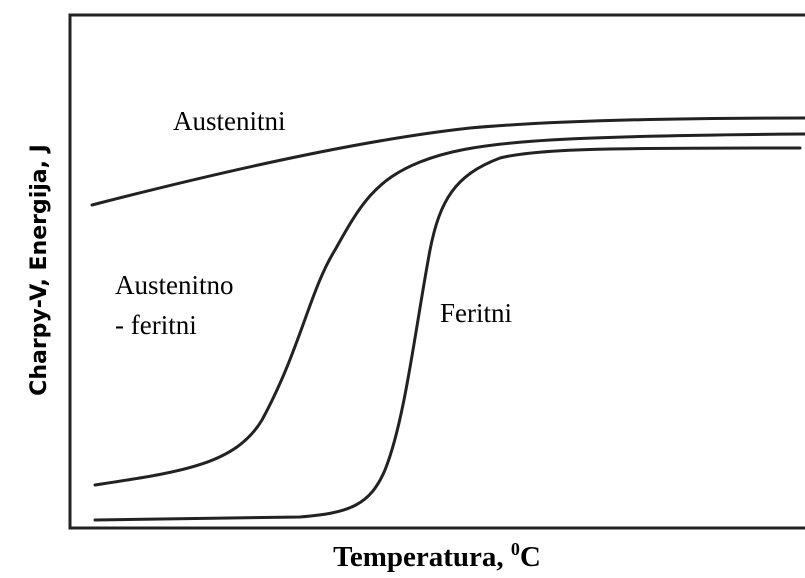 This screenshot has height=578, width=805. What do you see at coordinates (174, 285) in the screenshot?
I see `curve-label: Austenitno` at bounding box center [174, 285].